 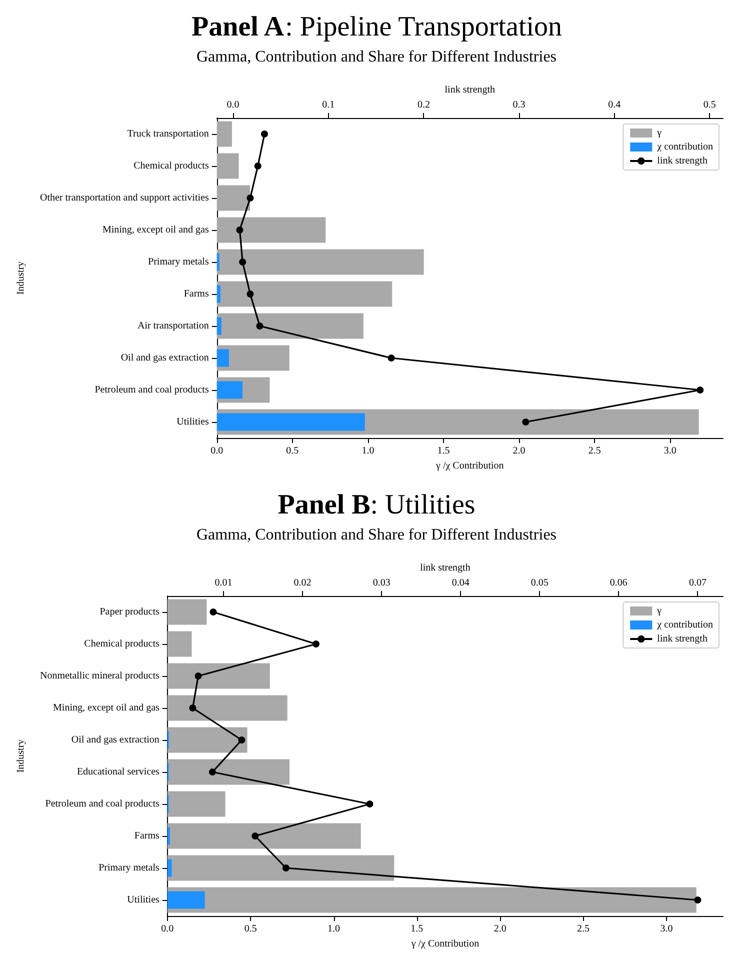 What do you see at coordinates (423, 105) in the screenshot?
I see `x2-tick-label: 0.2` at bounding box center [423, 105].